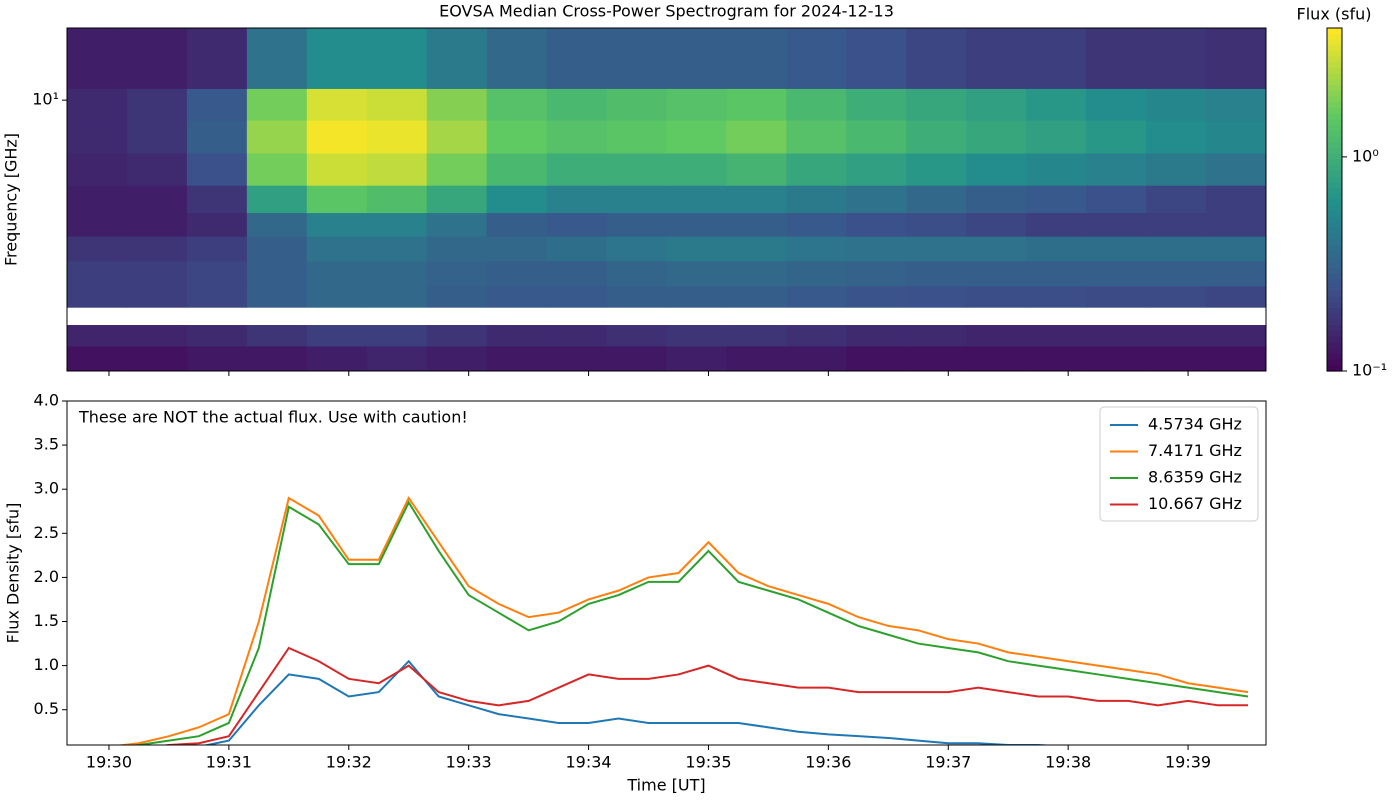 The height and width of the screenshot is (800, 1400). Describe the element at coordinates (828, 762) in the screenshot. I see `x-tick-label: 19:36` at that location.